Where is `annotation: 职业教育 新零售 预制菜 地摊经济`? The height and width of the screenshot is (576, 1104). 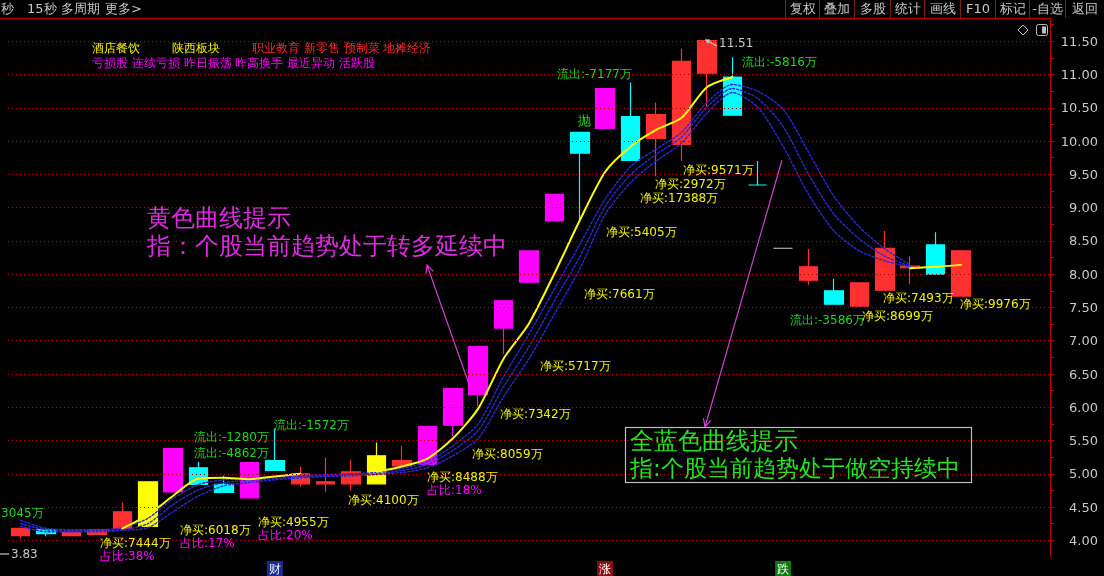 annotation: 职业教育 新零售 预制菜 地摊经济 is located at coordinates (342, 48).